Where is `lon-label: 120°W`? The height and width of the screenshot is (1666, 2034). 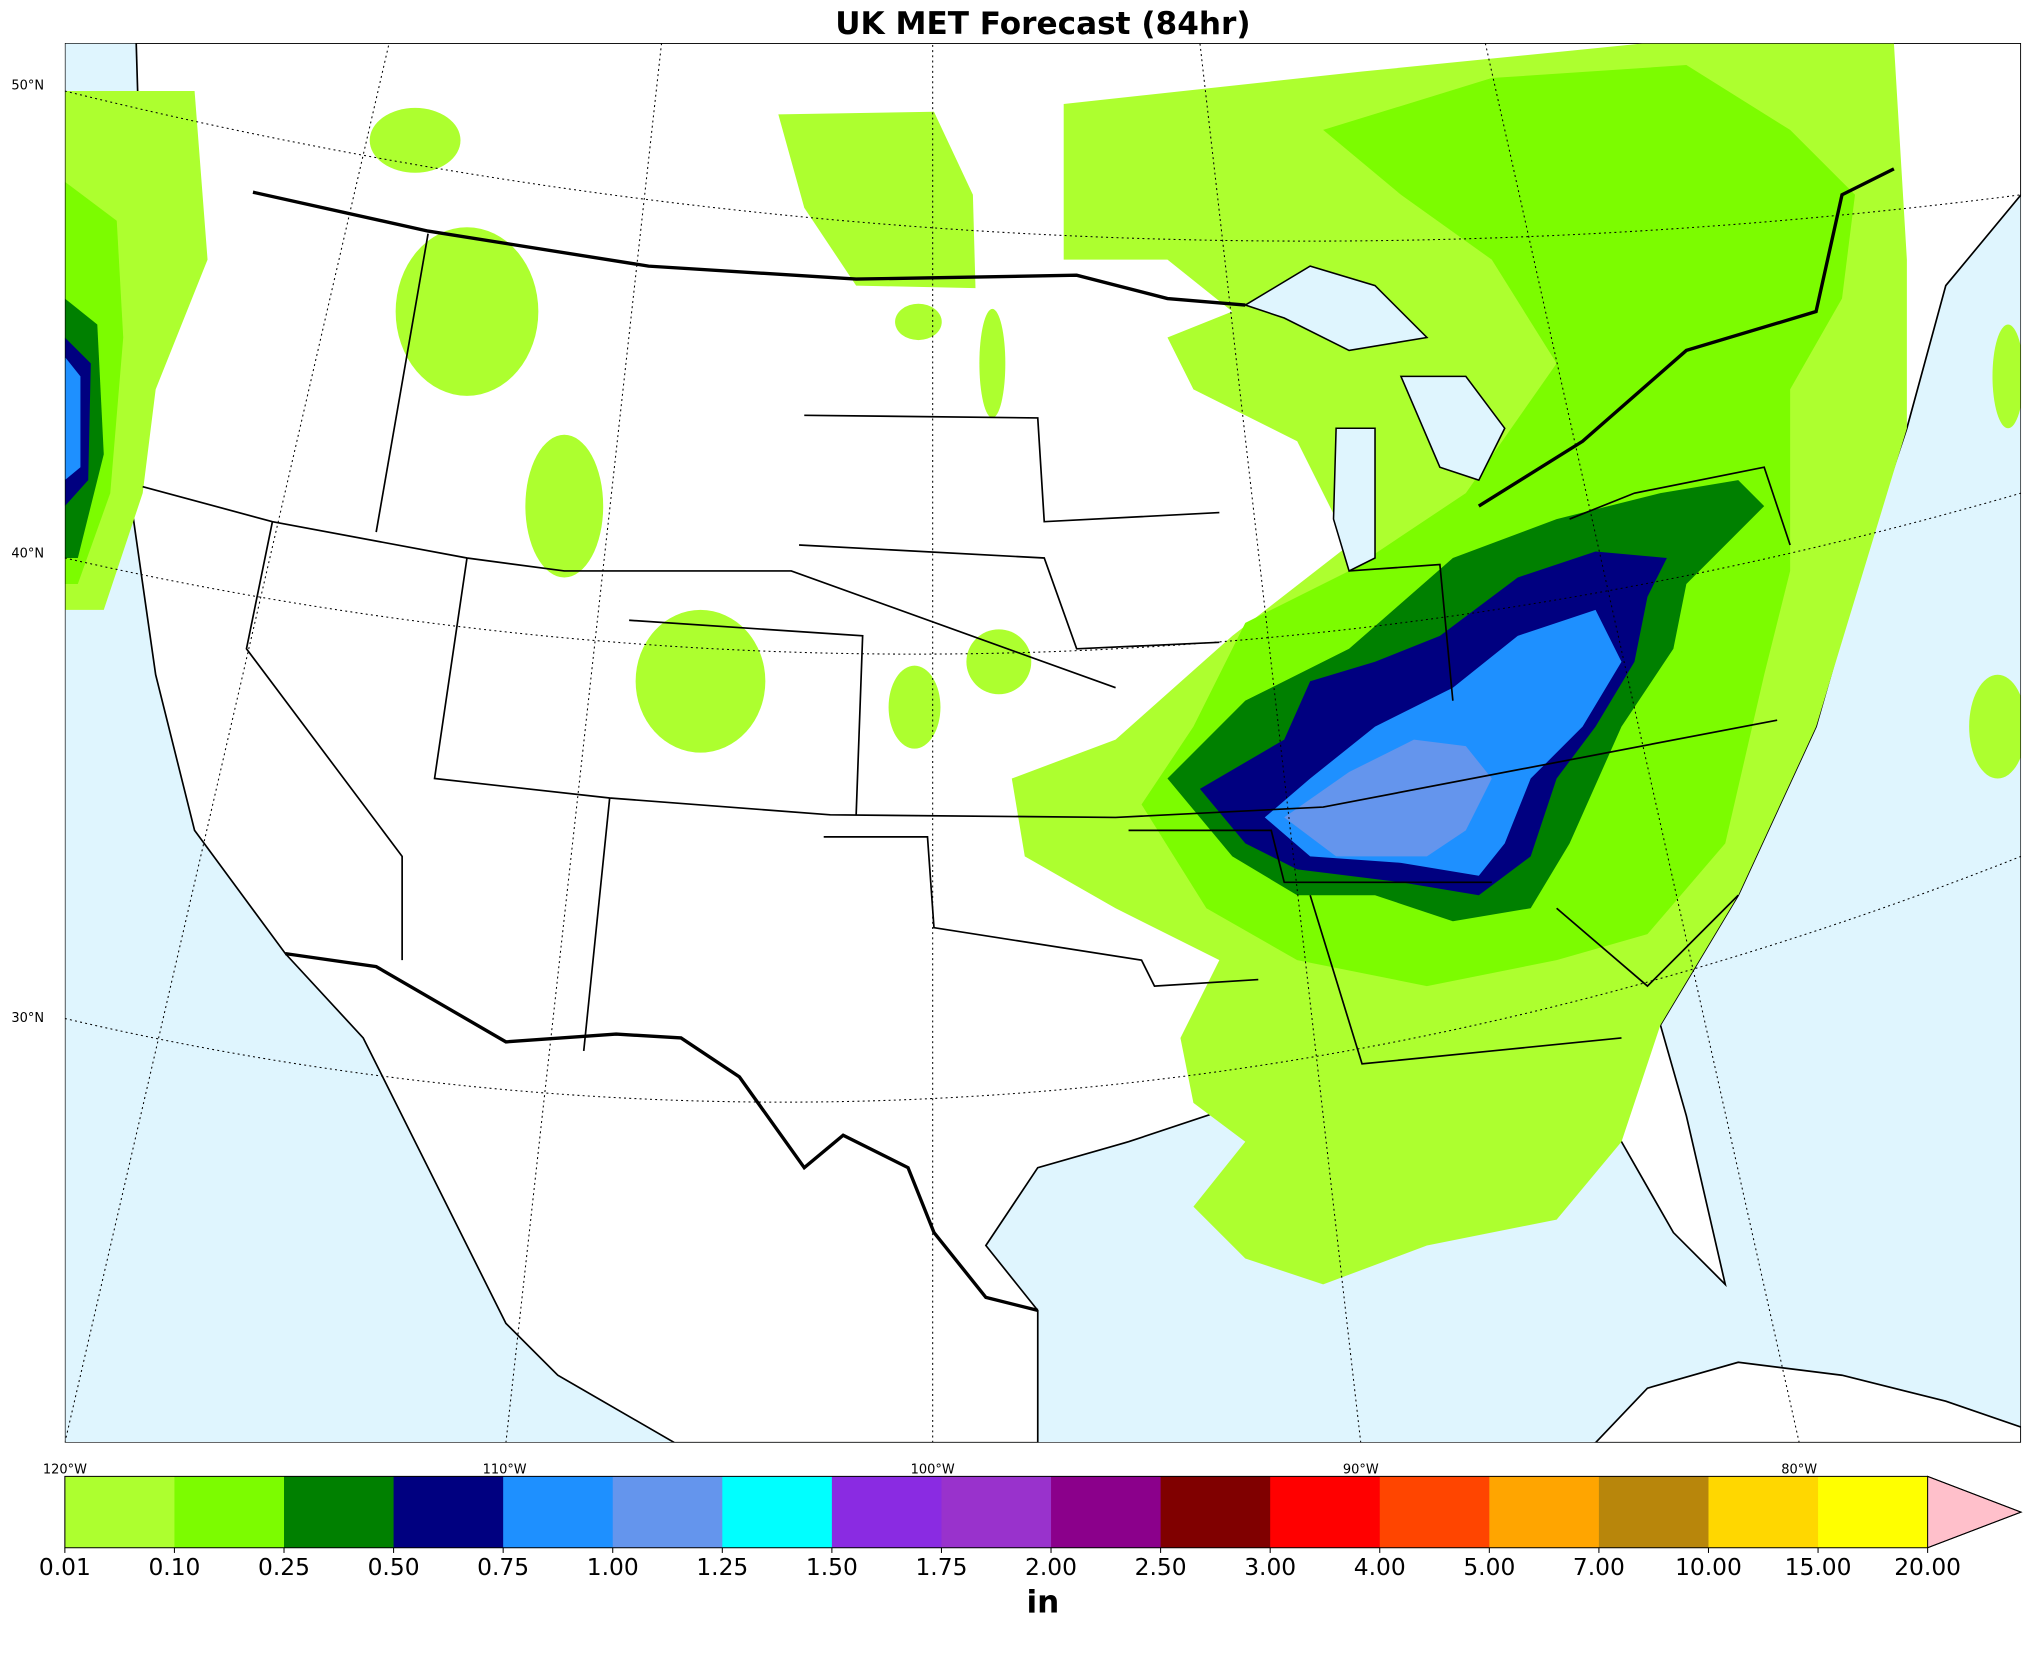 lon-label: 120°W is located at coordinates (65, 1469).